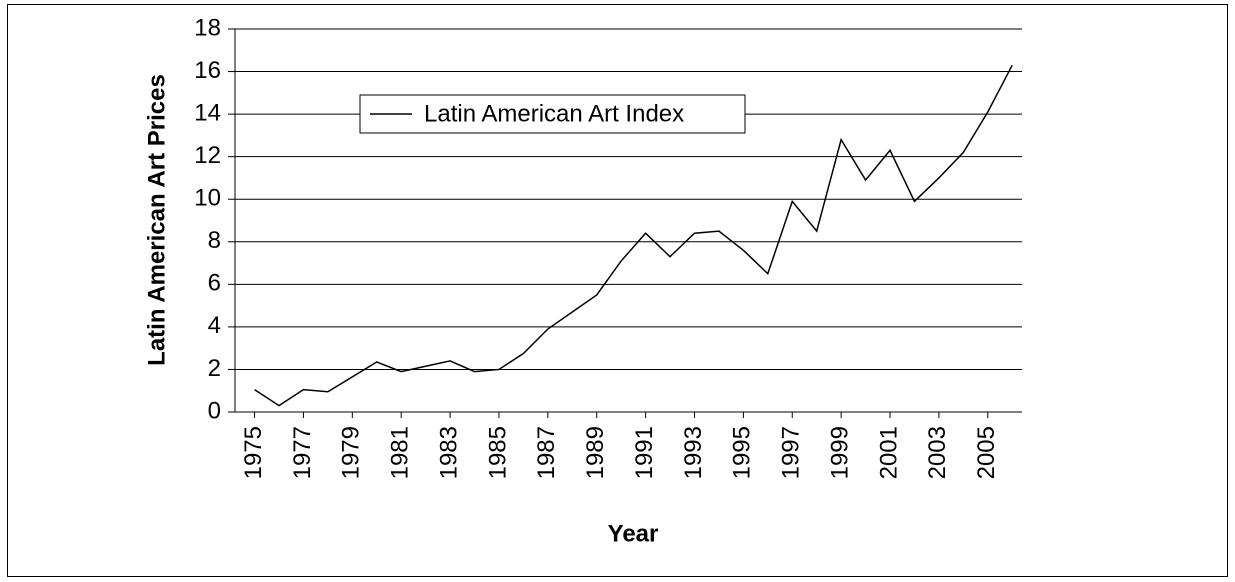 Image resolution: width=1235 pixels, height=582 pixels. Describe the element at coordinates (253, 452) in the screenshot. I see `x-tick-label: 1975` at that location.